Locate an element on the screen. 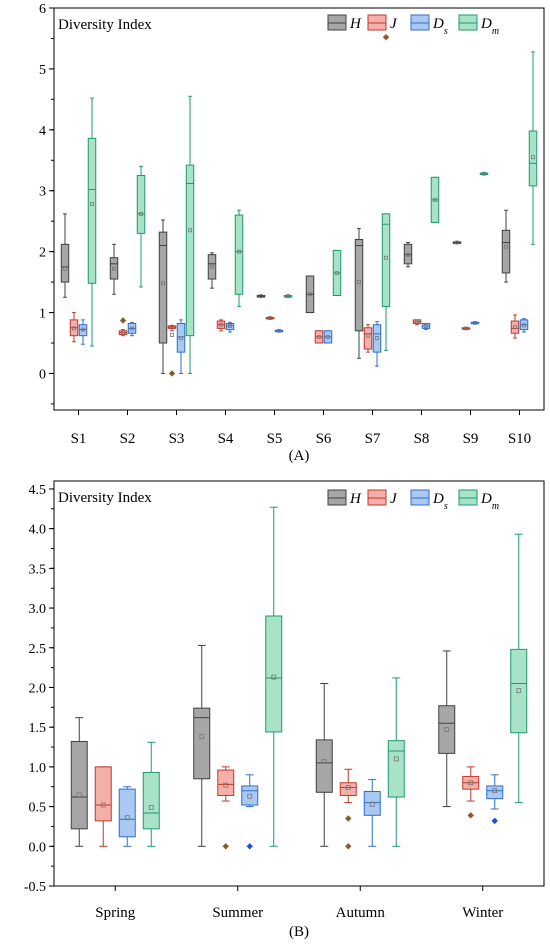  box-j-s10 is located at coordinates (515, 326).